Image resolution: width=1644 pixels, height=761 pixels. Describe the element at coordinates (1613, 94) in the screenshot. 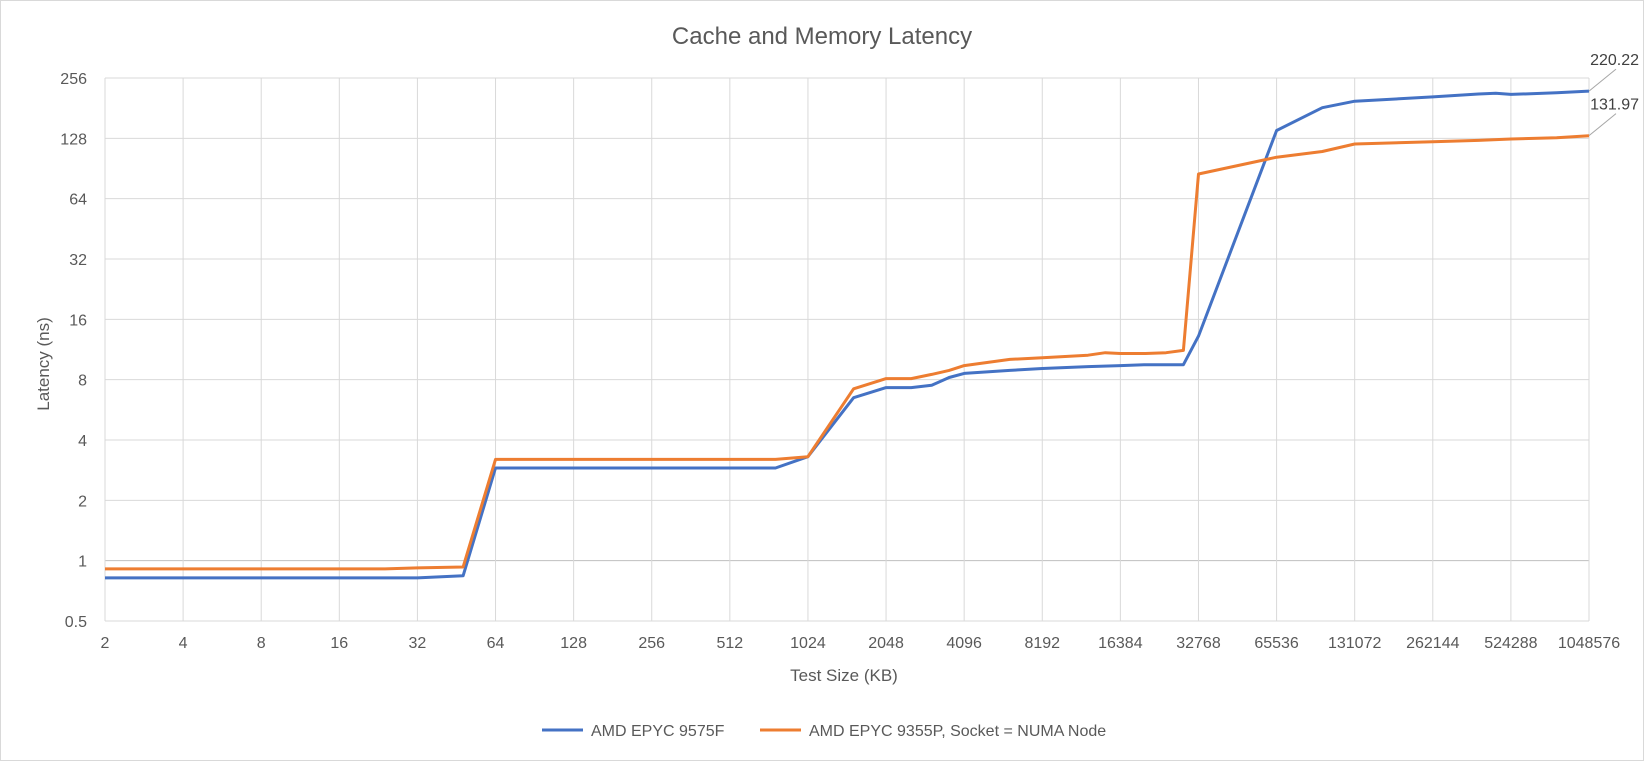

I see `data-labels: 220.22 131.97` at that location.